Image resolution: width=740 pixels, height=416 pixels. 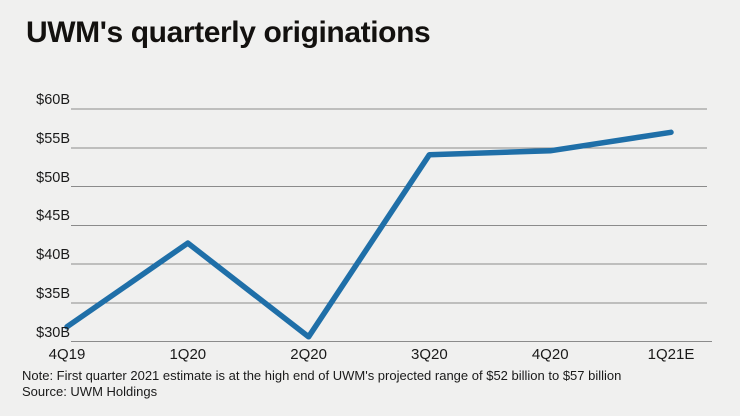 What do you see at coordinates (67, 354) in the screenshot?
I see `x-axis-tick-label: 4Q19` at bounding box center [67, 354].